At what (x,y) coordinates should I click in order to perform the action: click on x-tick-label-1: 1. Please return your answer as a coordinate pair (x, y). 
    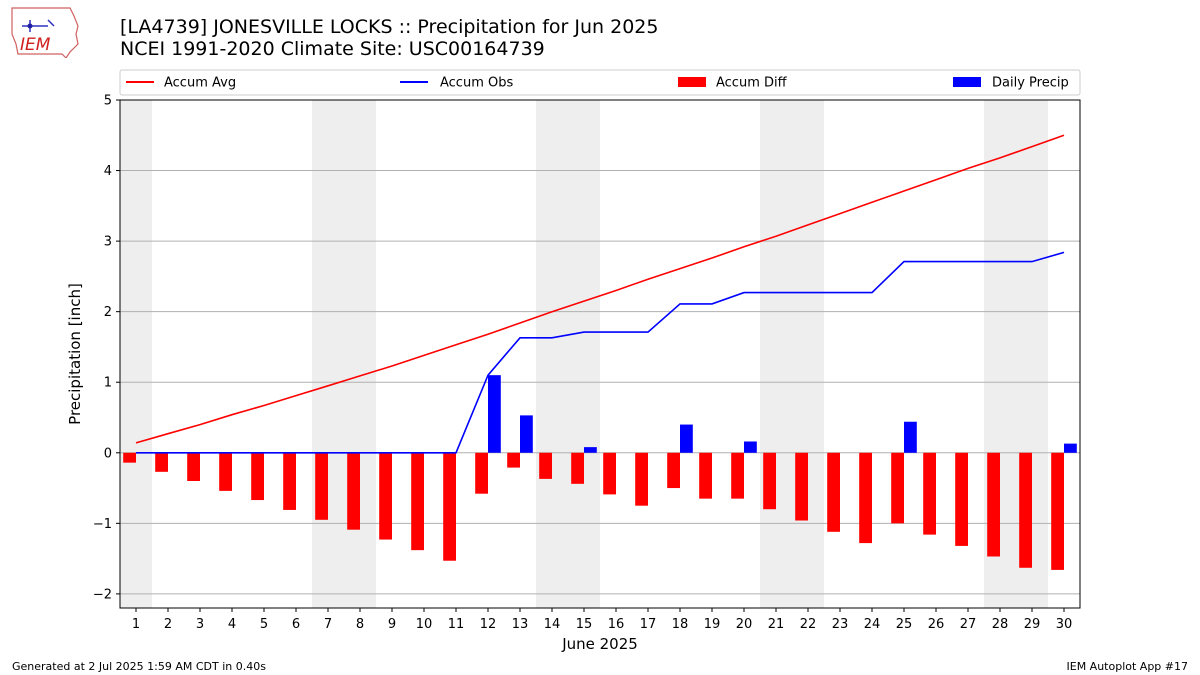
    Looking at the image, I should click on (136, 624).